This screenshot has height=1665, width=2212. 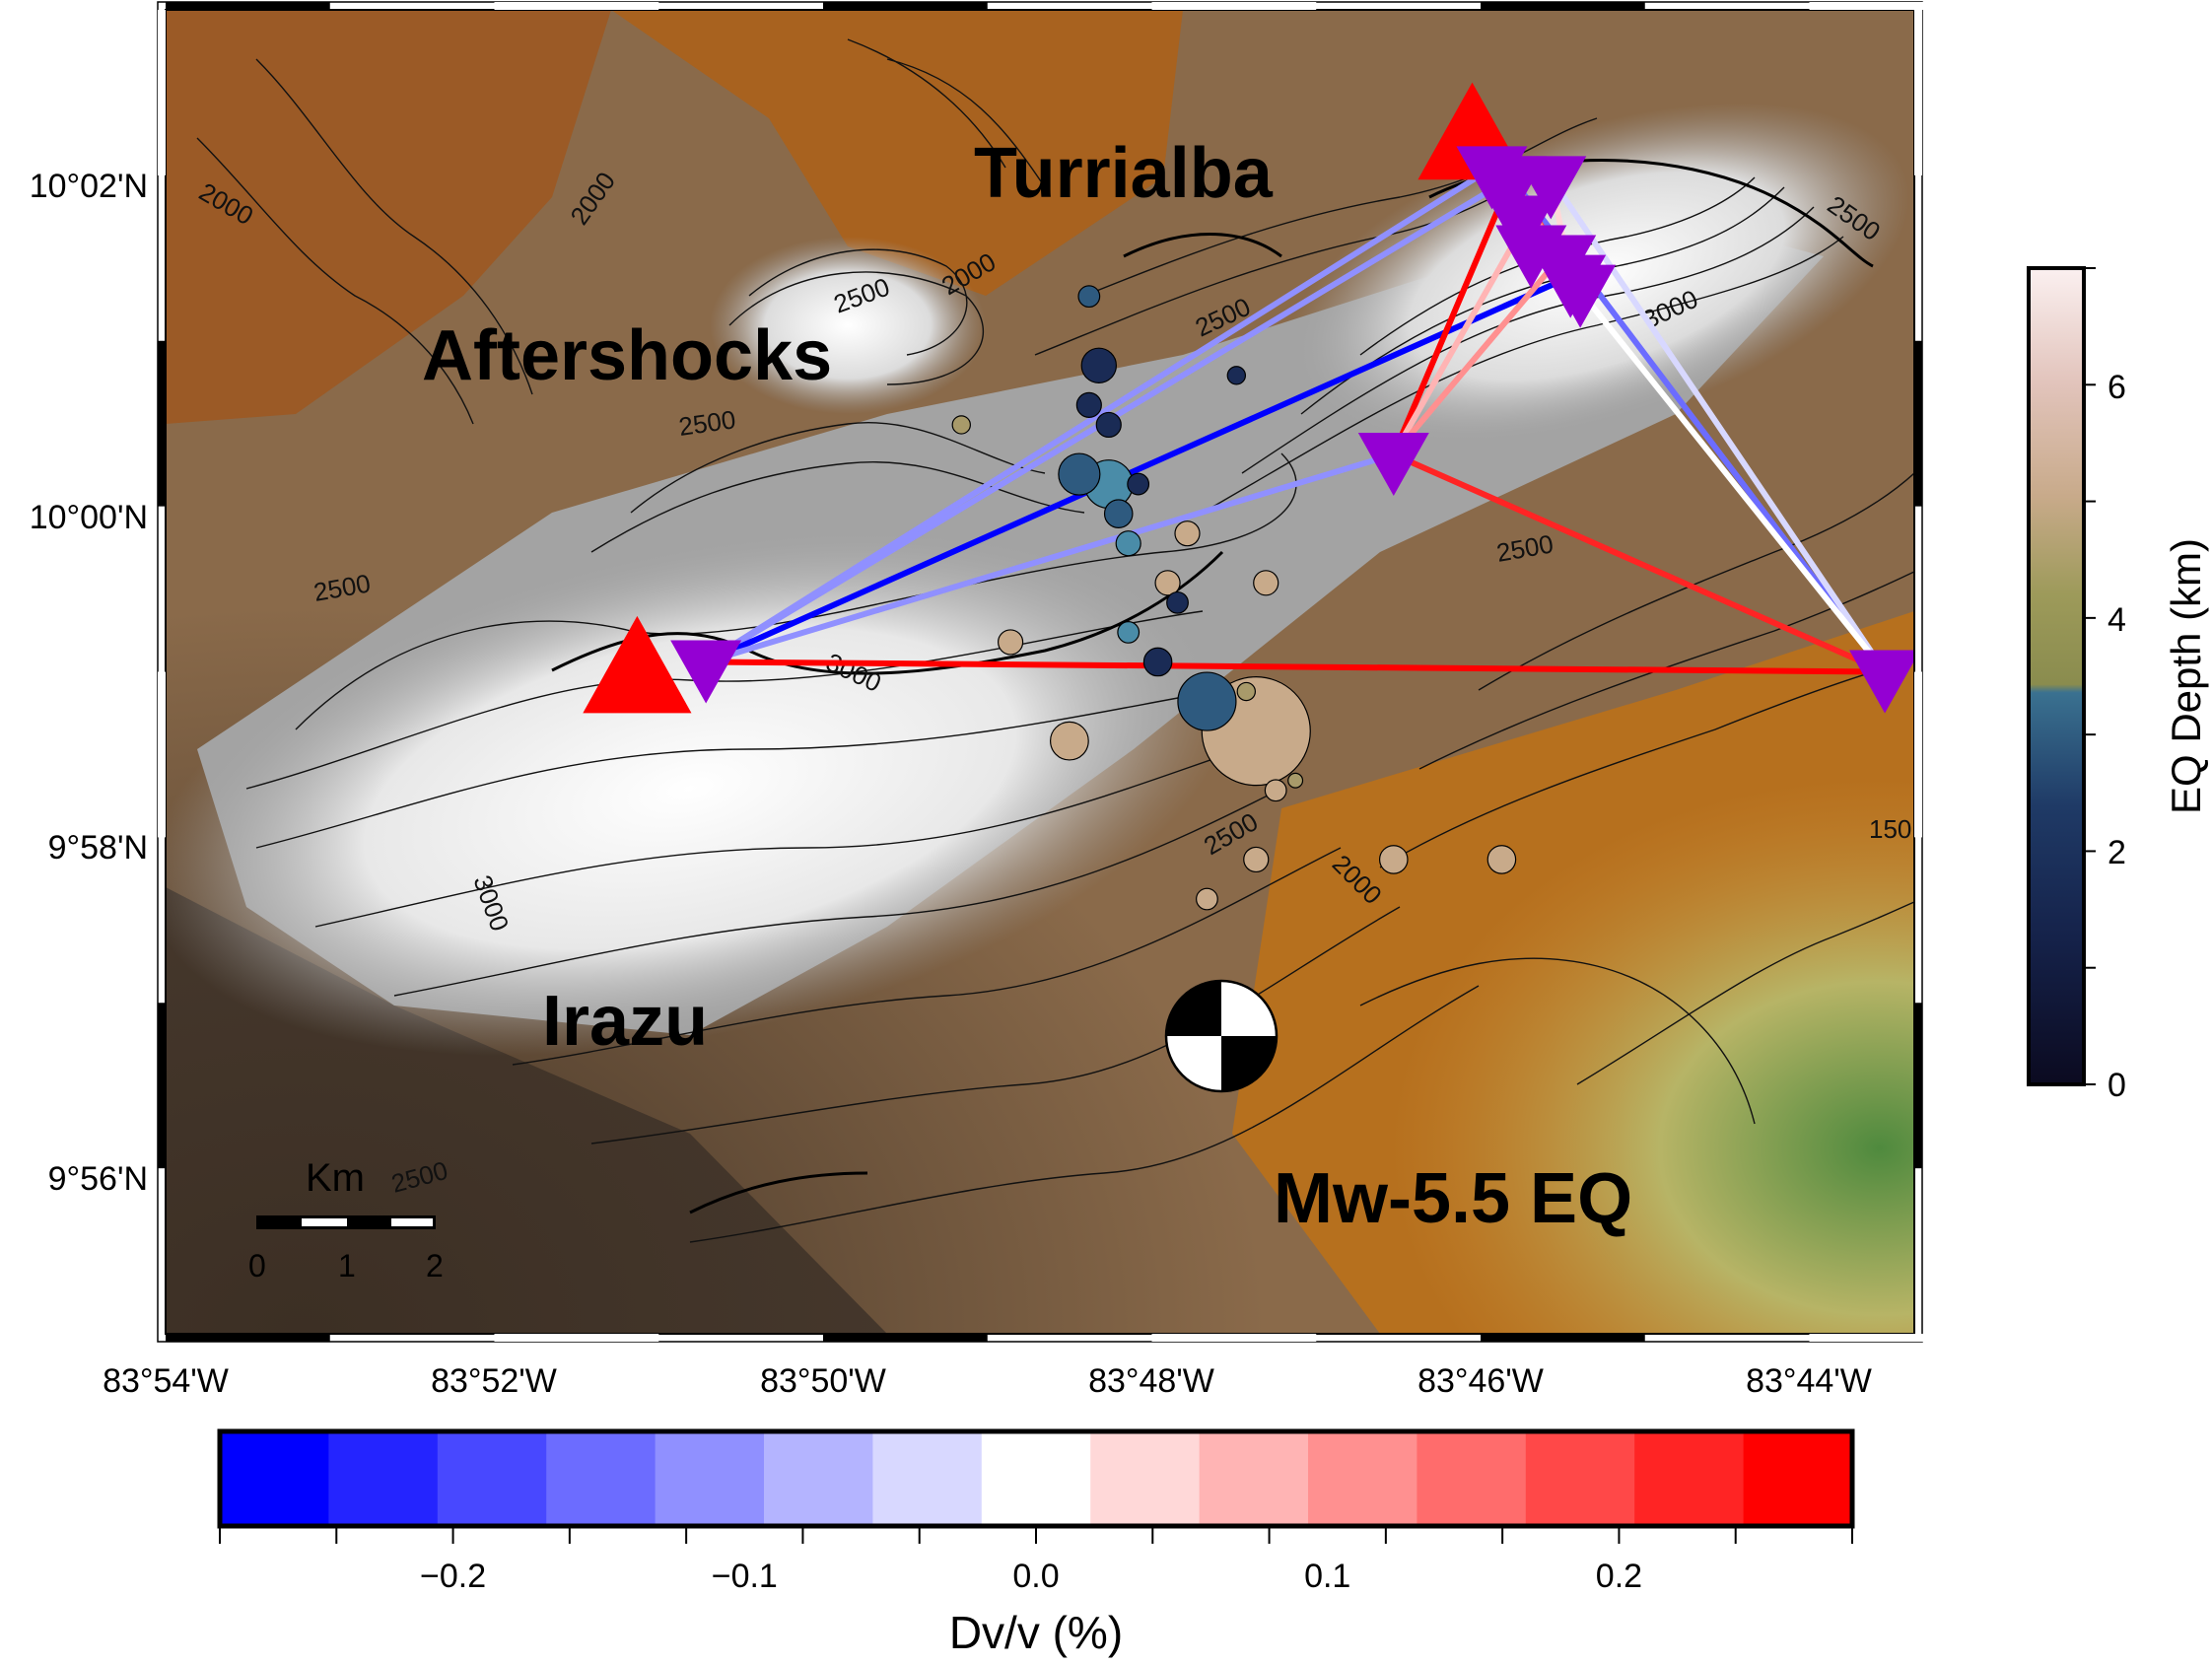 I want to click on depth-colorbar-tick: 2, so click(x=2117, y=852).